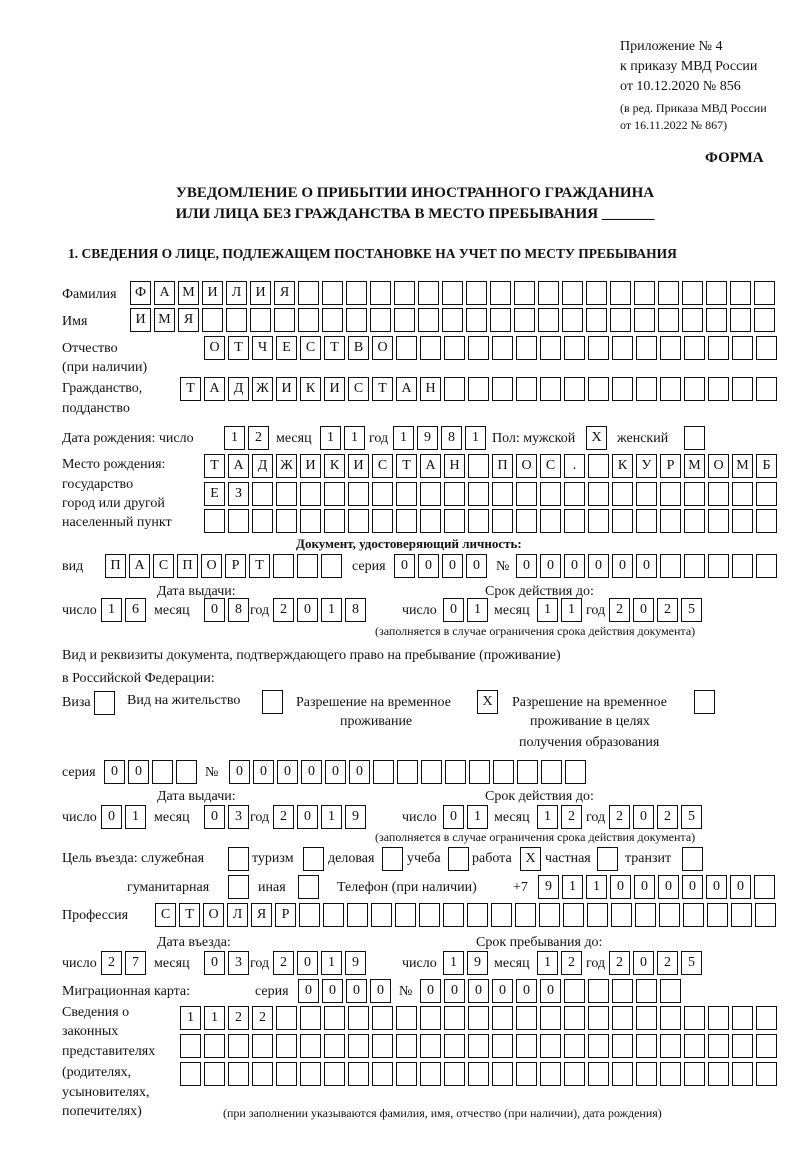  Describe the element at coordinates (691, 963) in the screenshot. I see `char-box: 5` at that location.